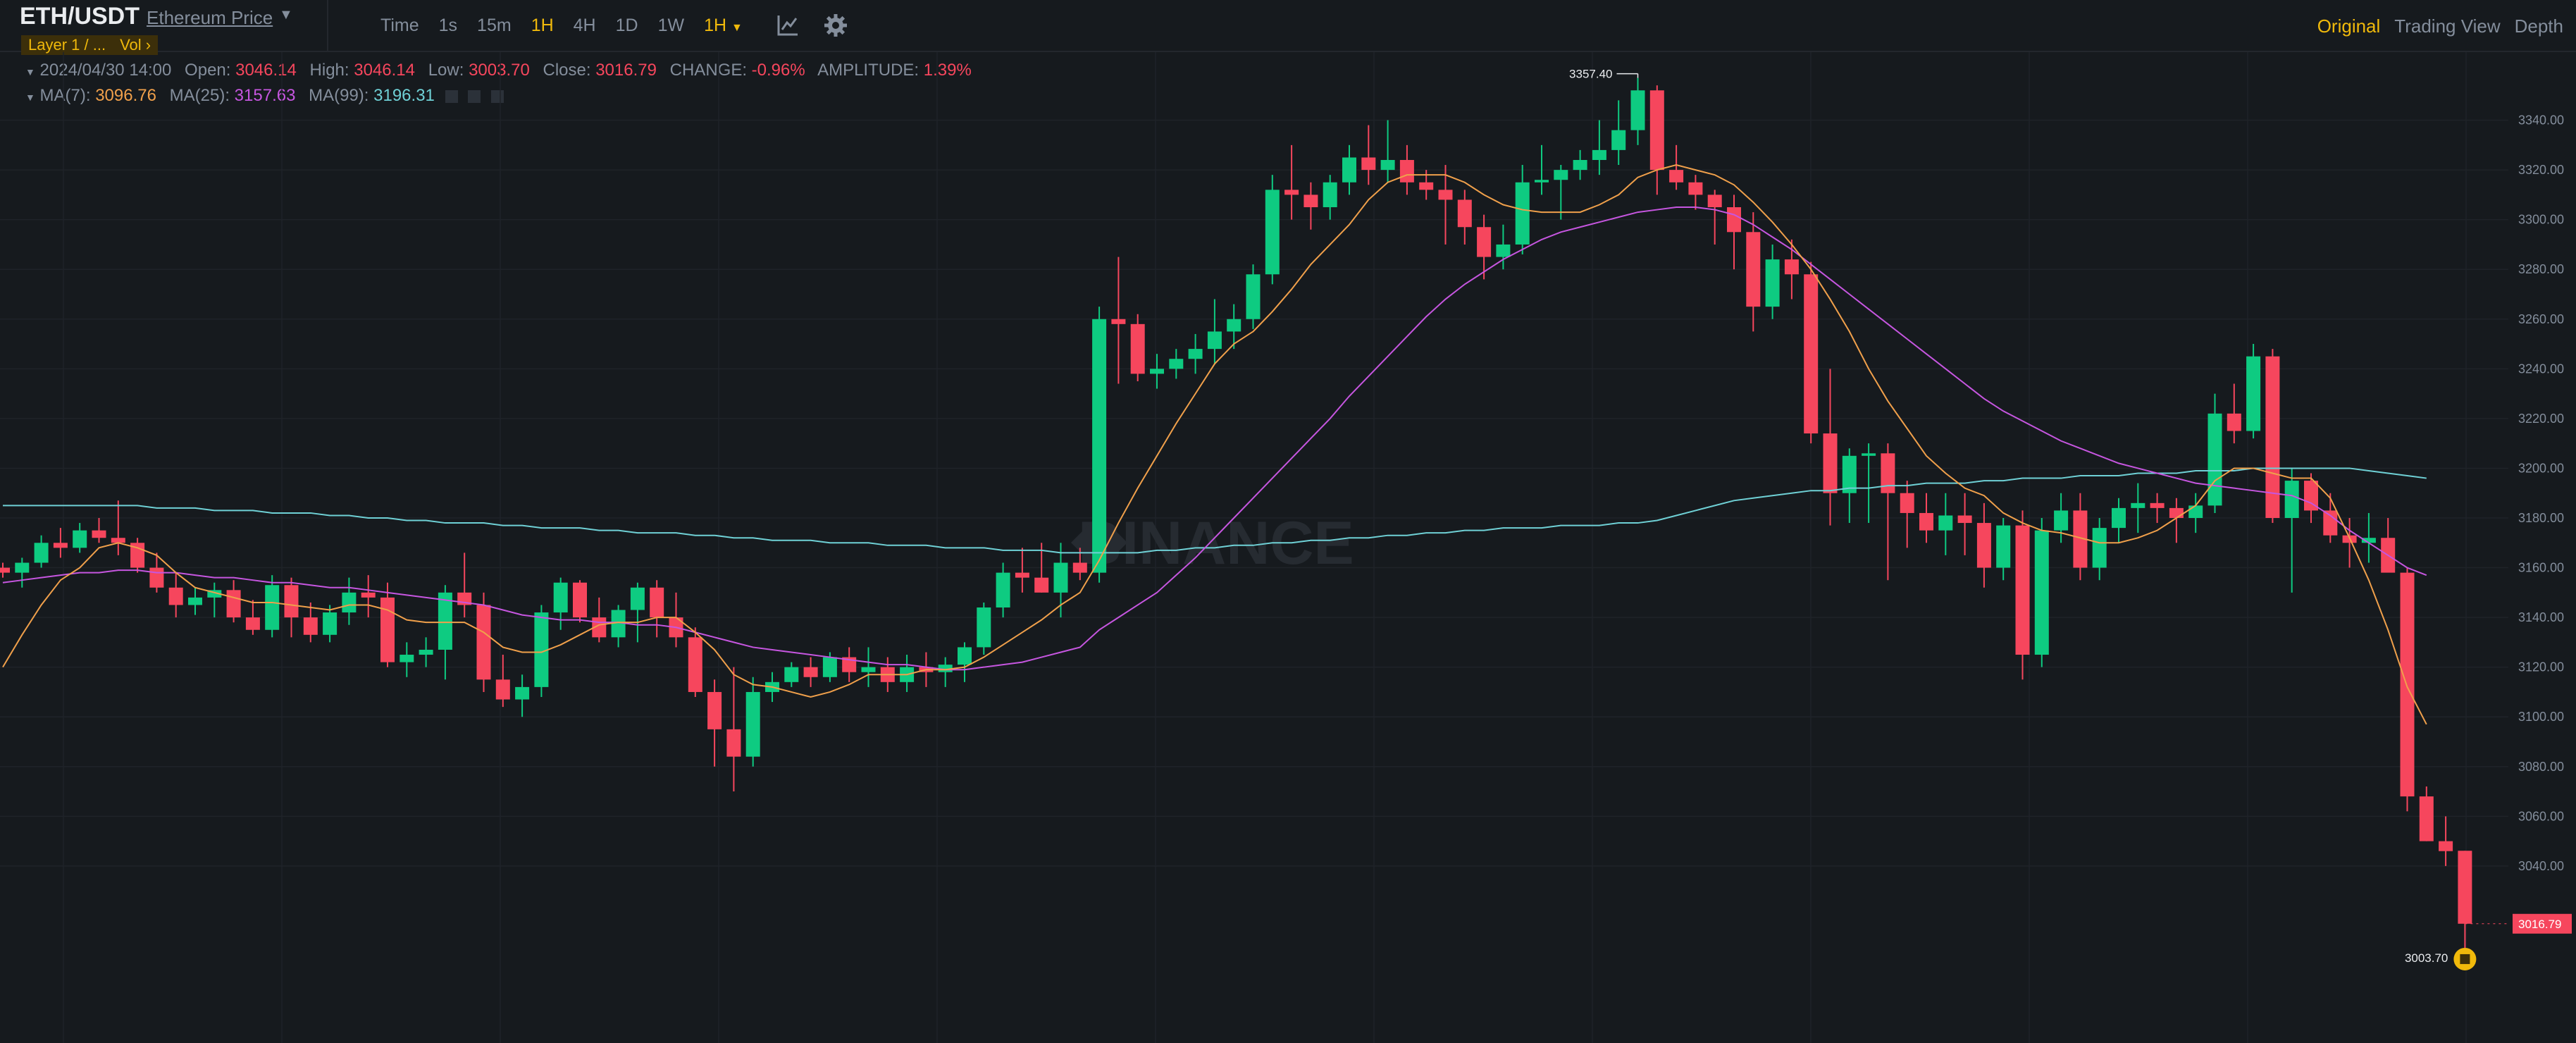 The height and width of the screenshot is (1043, 2576). I want to click on interval-4h: 4H, so click(584, 25).